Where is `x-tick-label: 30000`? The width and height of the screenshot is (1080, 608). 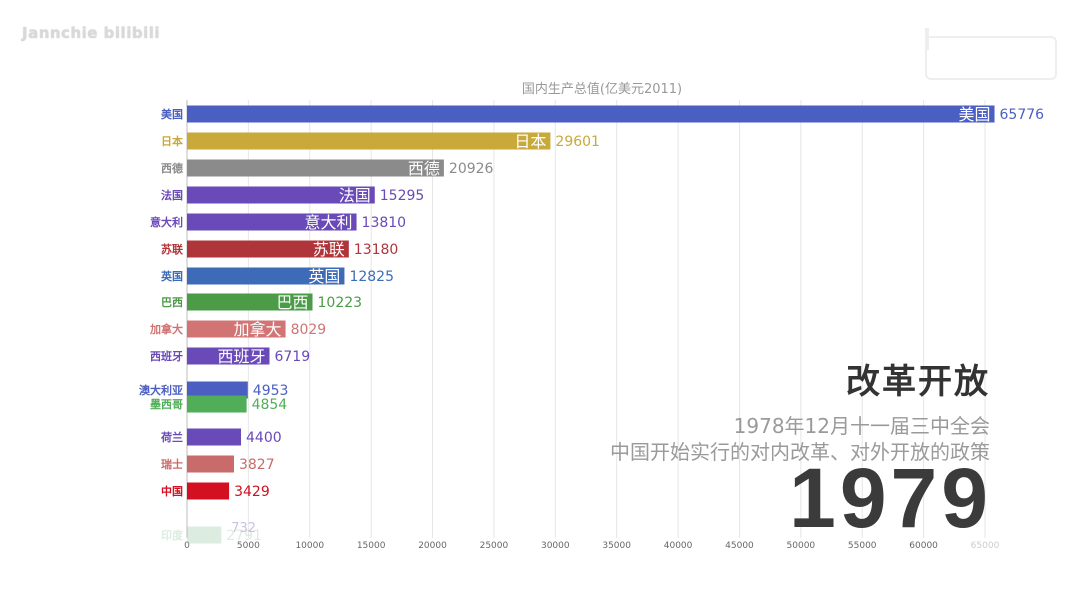
x-tick-label: 30000 is located at coordinates (555, 546).